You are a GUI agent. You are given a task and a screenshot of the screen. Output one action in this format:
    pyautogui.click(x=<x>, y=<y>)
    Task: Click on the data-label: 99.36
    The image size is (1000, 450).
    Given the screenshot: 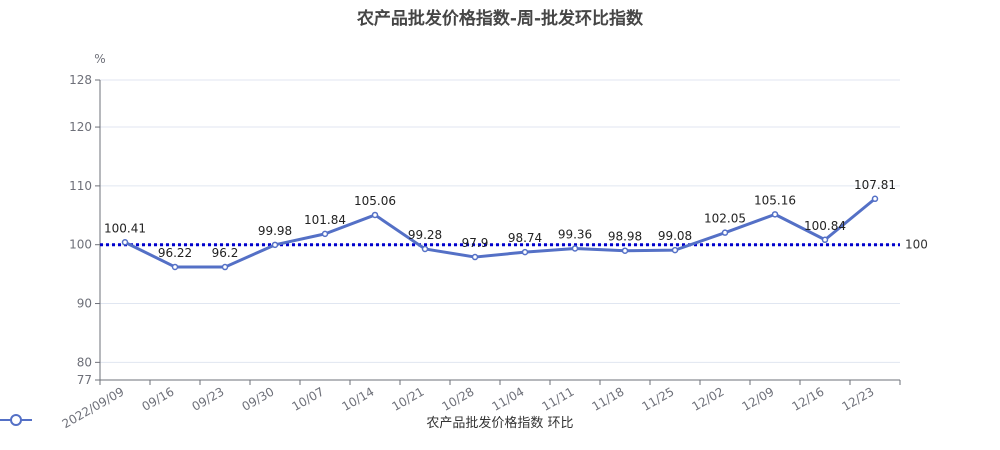 What is the action you would take?
    pyautogui.click(x=575, y=234)
    